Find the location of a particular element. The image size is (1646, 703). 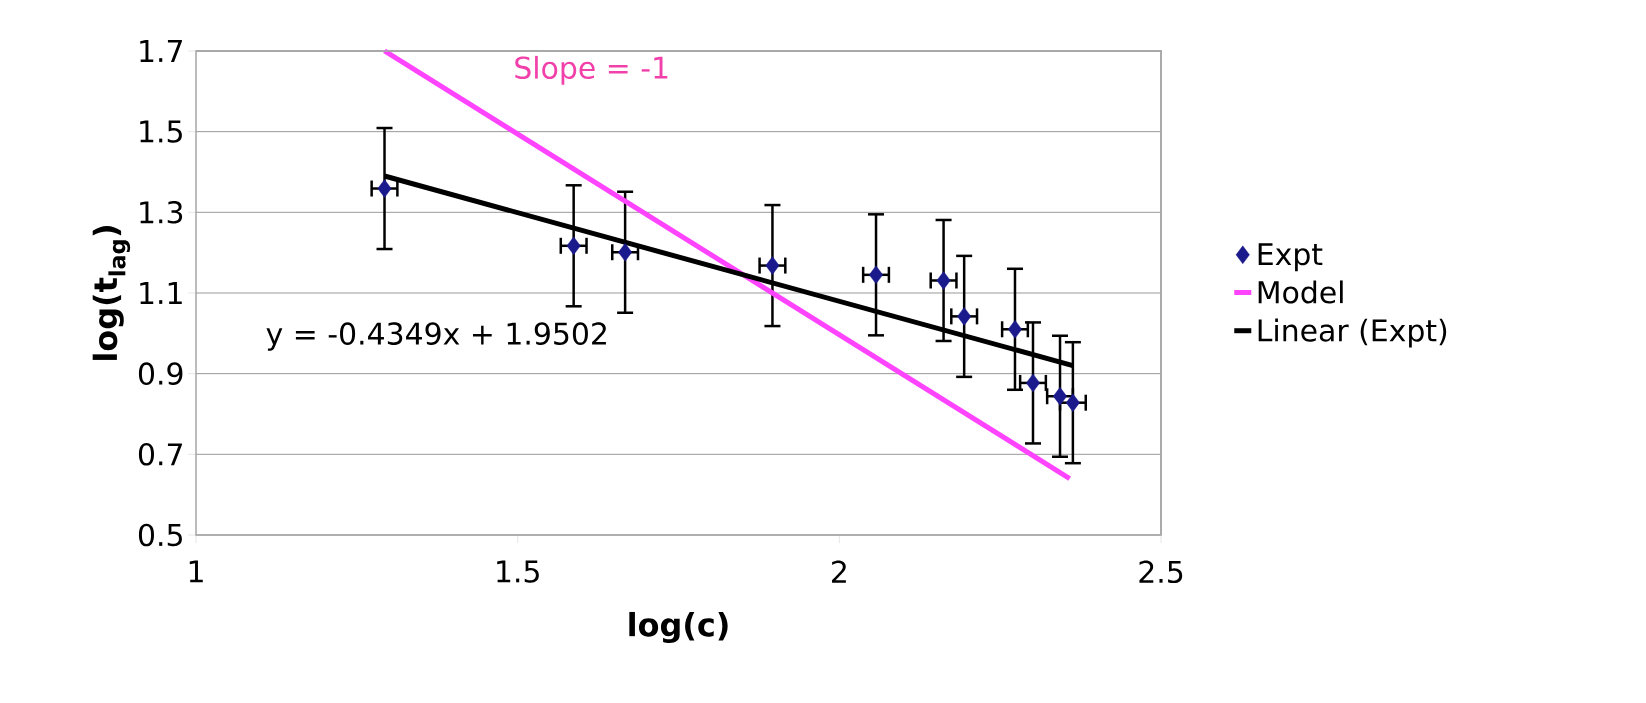

annotation: Slope = -1 is located at coordinates (591, 70).